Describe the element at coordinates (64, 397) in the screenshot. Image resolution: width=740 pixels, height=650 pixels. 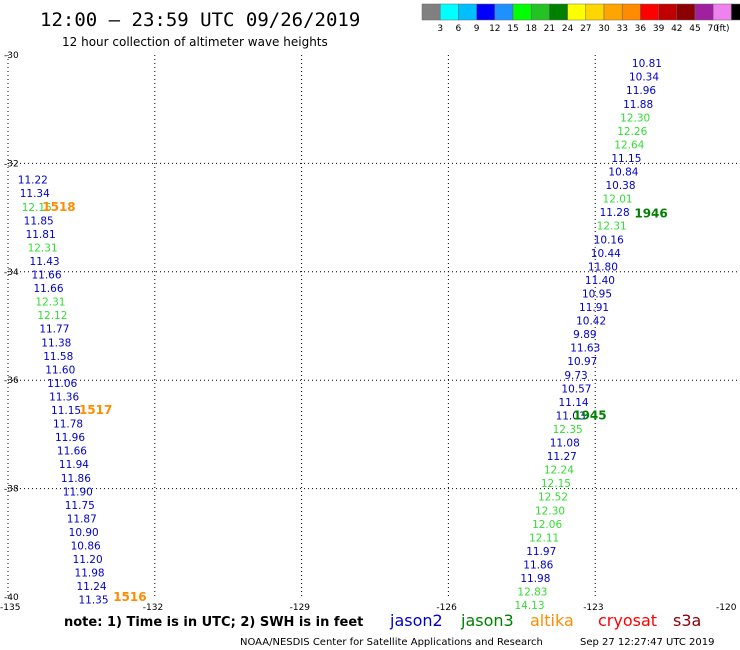
I see `swh-point: 11.36` at that location.